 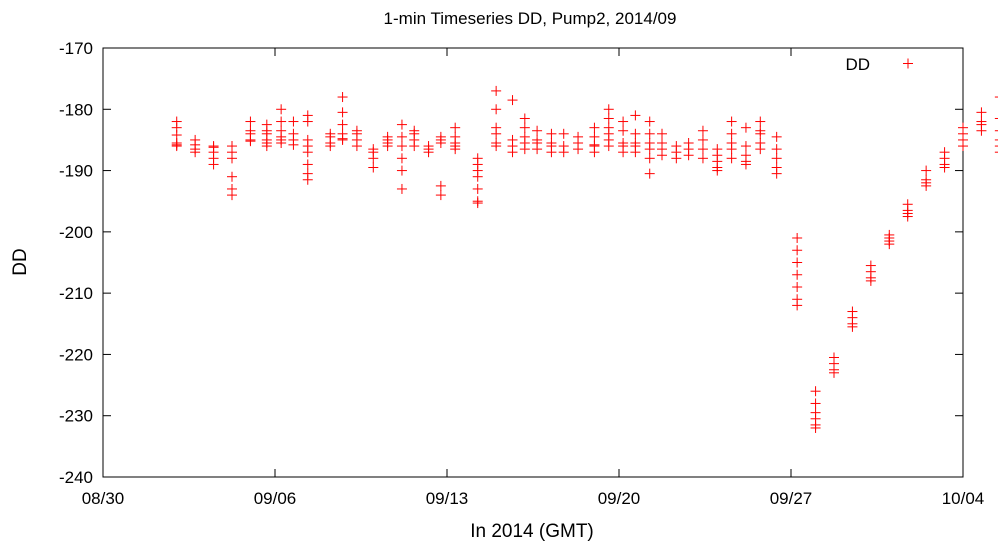 I want to click on y-tick-label: -180, so click(x=76, y=109).